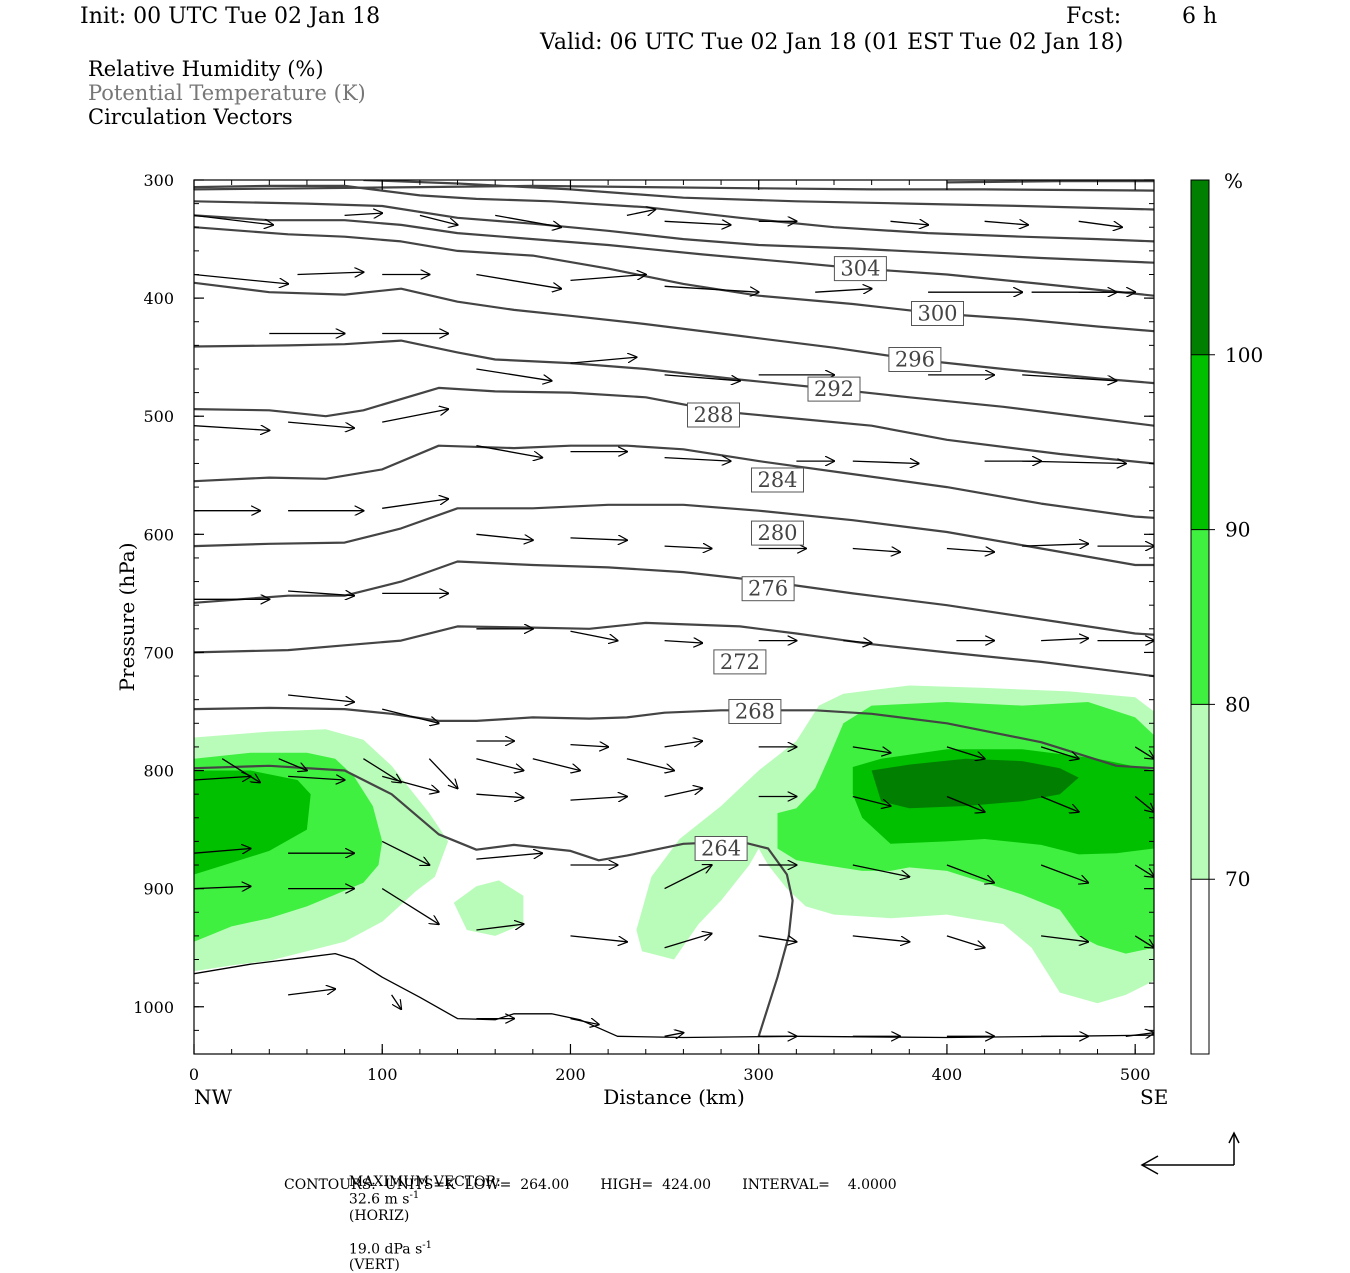 This screenshot has width=1350, height=1273. Describe the element at coordinates (382, 1074) in the screenshot. I see `x-tick-label: 100` at that location.